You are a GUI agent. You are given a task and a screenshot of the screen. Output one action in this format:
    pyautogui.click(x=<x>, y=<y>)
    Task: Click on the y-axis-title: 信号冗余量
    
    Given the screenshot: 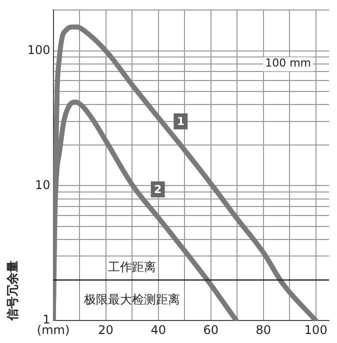 What is the action you would take?
    pyautogui.click(x=12, y=291)
    